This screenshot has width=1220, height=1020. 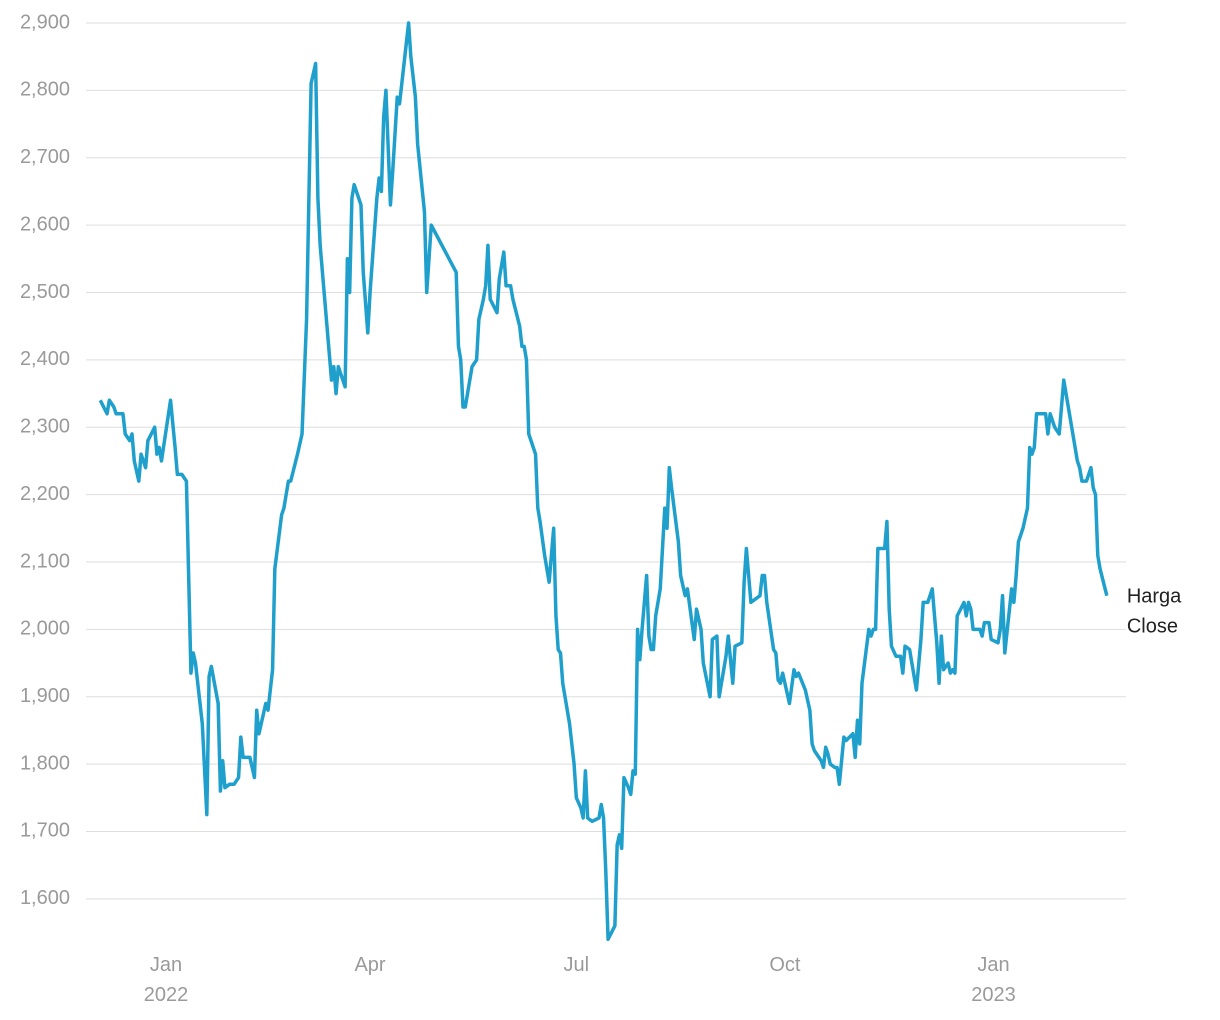 I want to click on x-tick-label: Apr, so click(x=369, y=965).